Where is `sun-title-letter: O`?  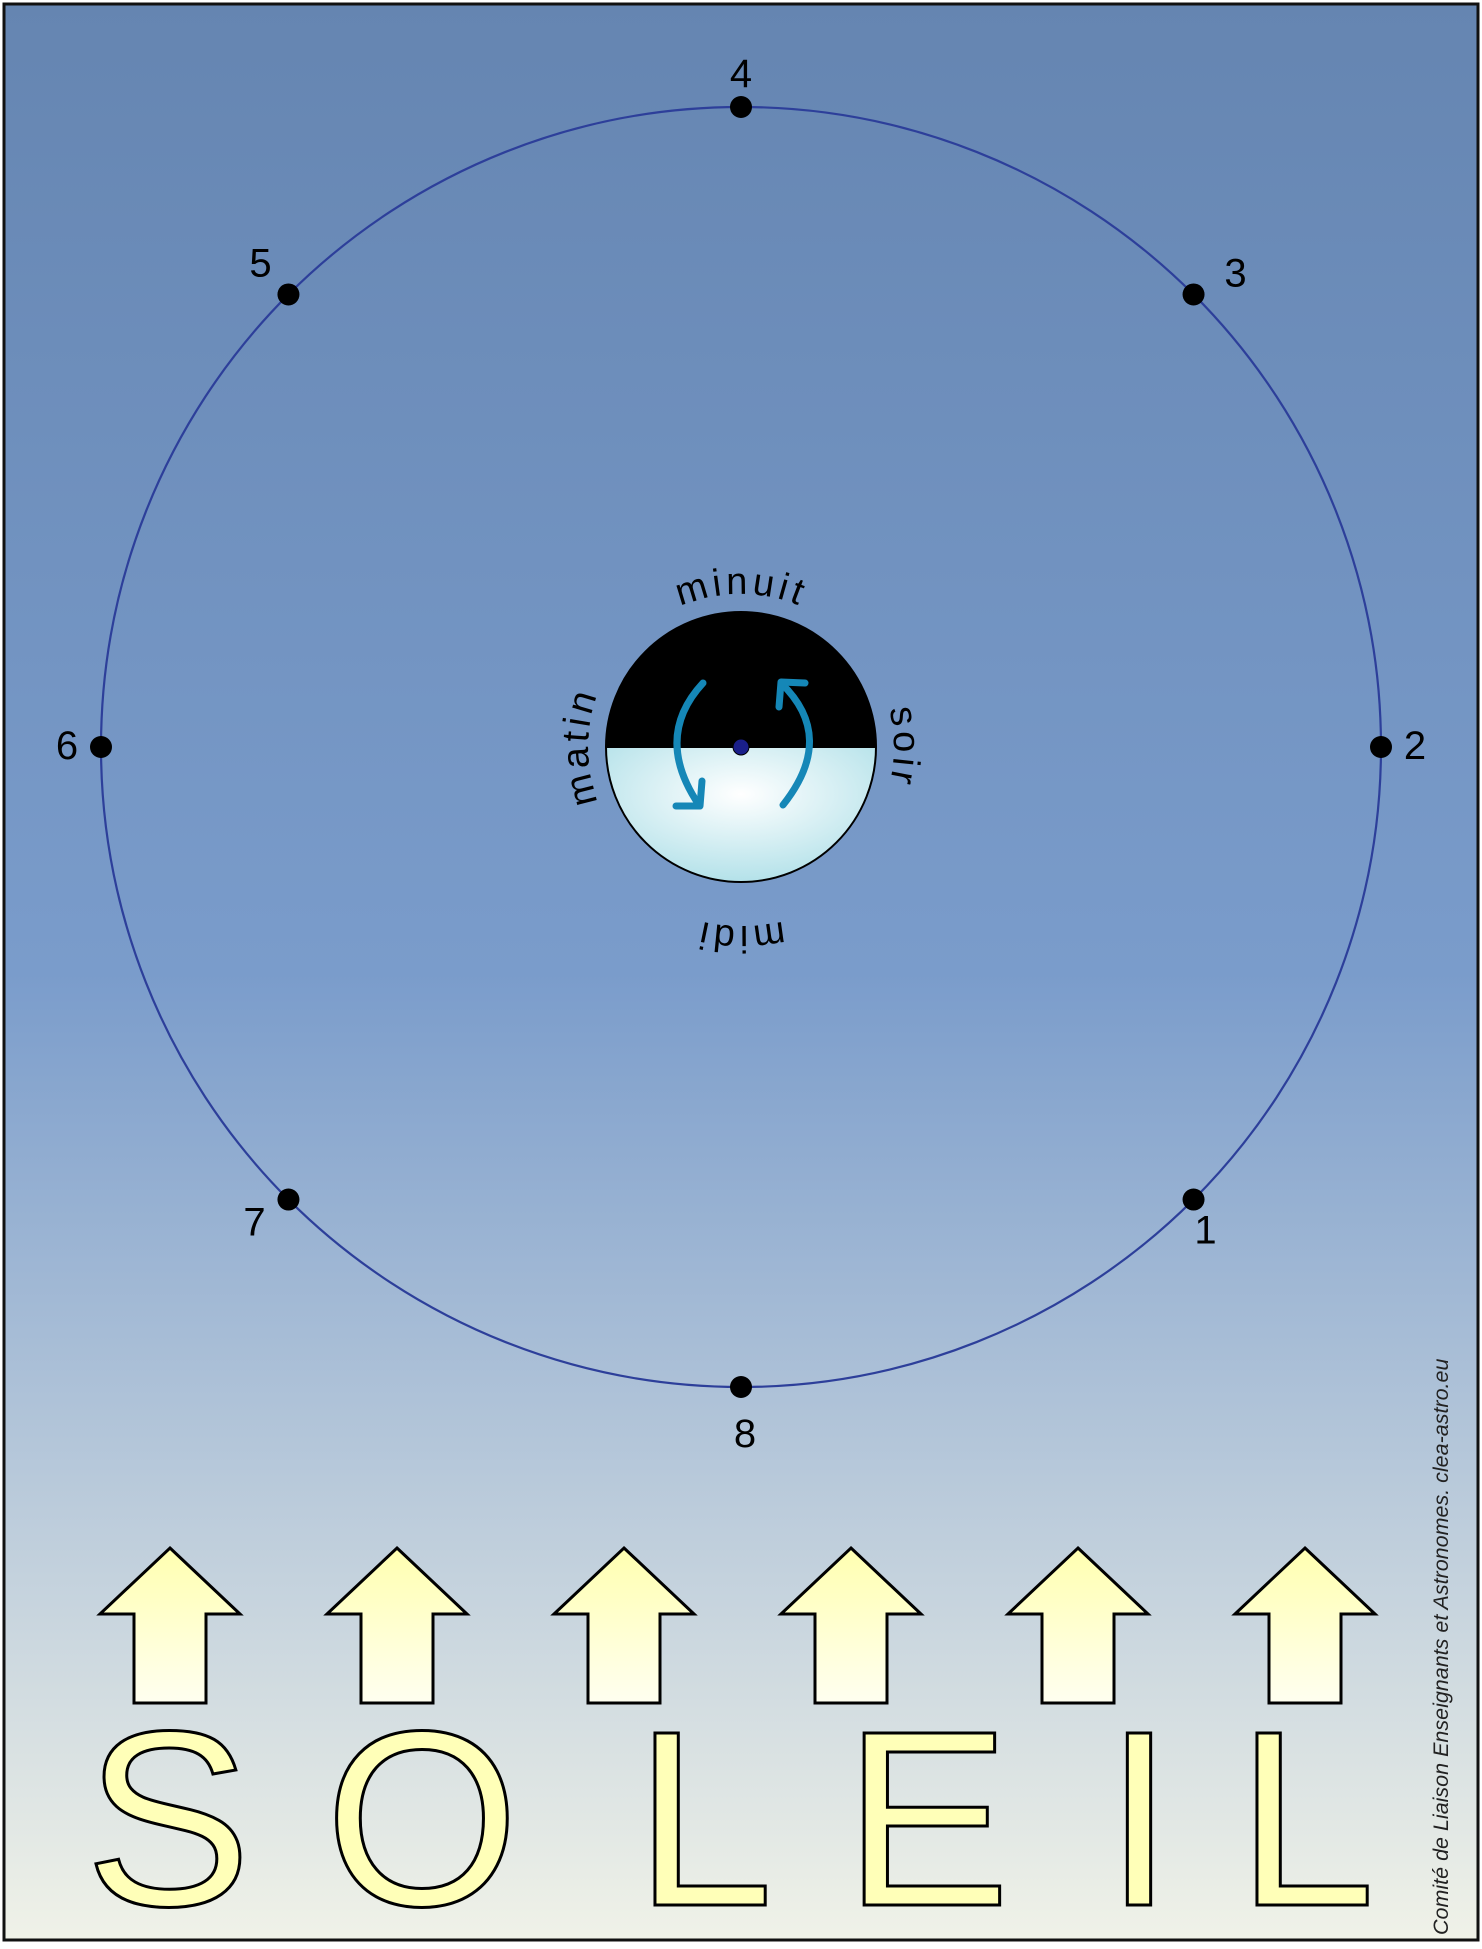
sun-title-letter: O is located at coordinates (422, 1811).